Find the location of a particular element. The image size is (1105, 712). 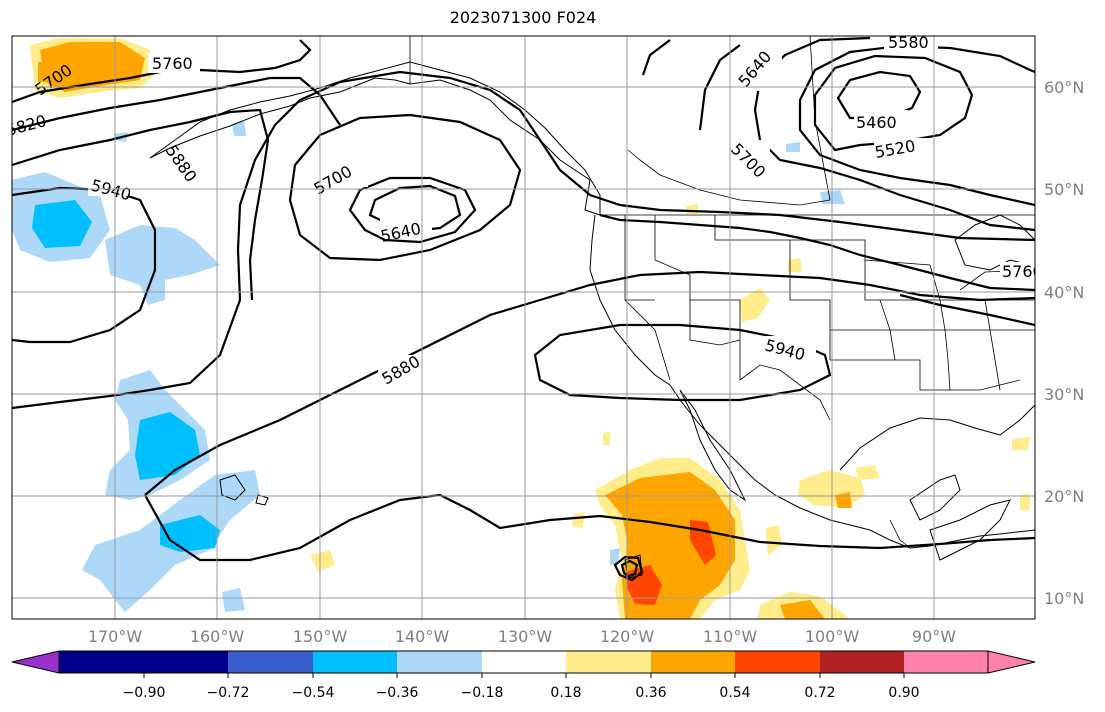

colorbar-ticks is located at coordinates (524, 675).